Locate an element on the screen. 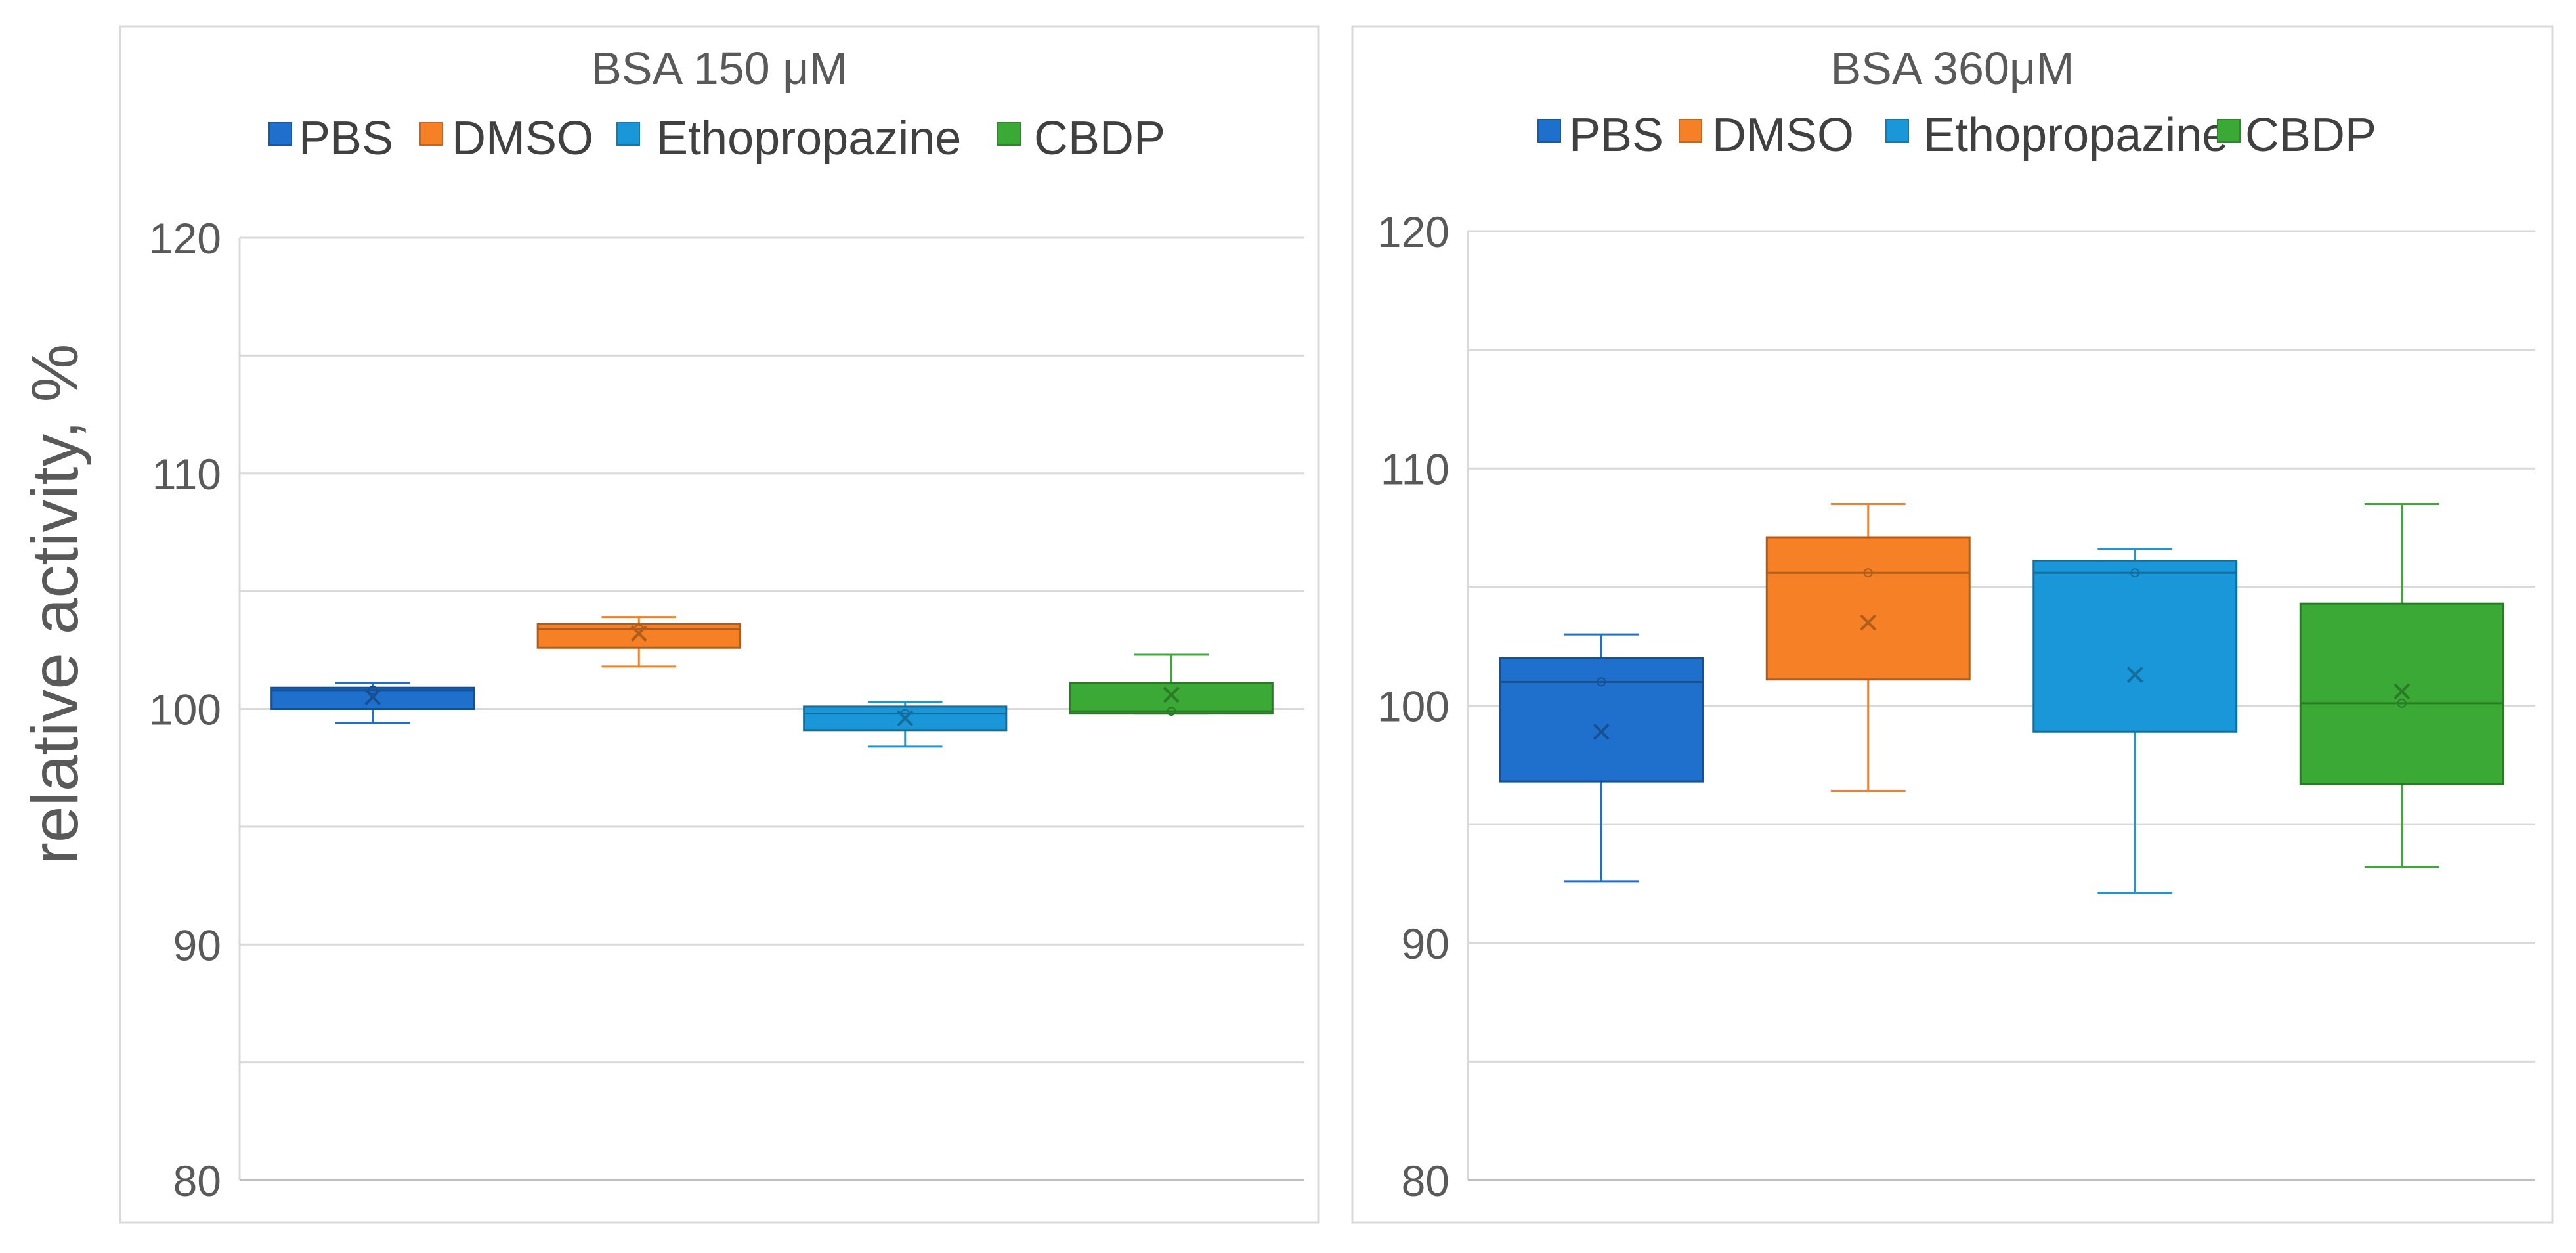 This screenshot has height=1253, width=2576. y-axis-title: relative activity, % is located at coordinates (55, 604).